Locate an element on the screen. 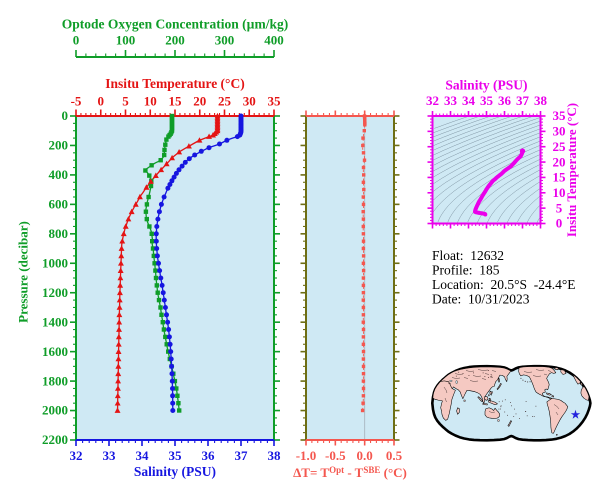  svg-text: -5 is located at coordinates (76, 101).